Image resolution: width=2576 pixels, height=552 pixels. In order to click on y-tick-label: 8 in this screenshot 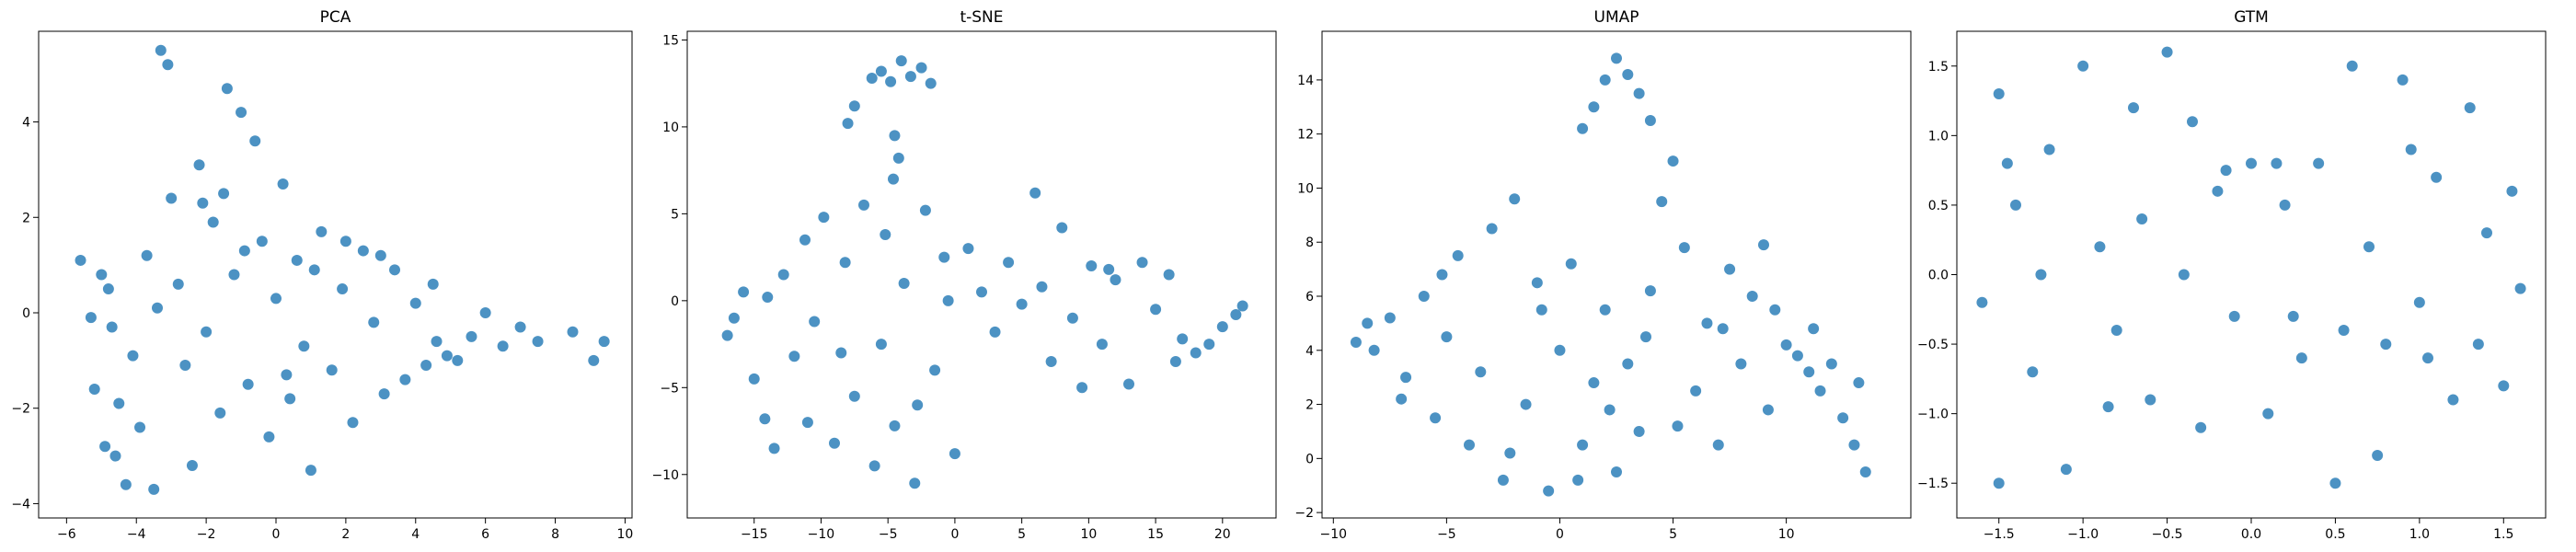, I will do `click(1309, 243)`.